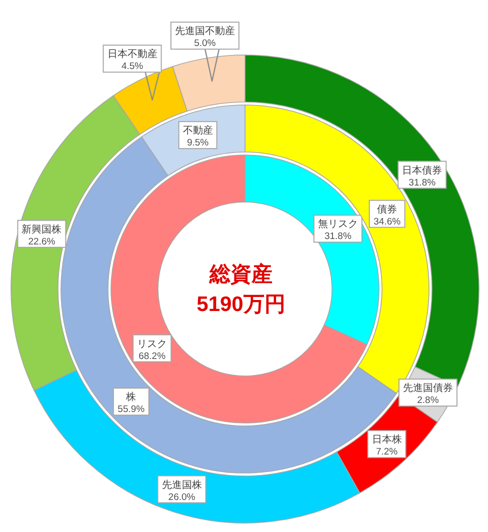 Image resolution: width=488 pixels, height=532 pixels. Describe the element at coordinates (205, 52) in the screenshot. I see `label: 先進国不動産 5.0%` at that location.